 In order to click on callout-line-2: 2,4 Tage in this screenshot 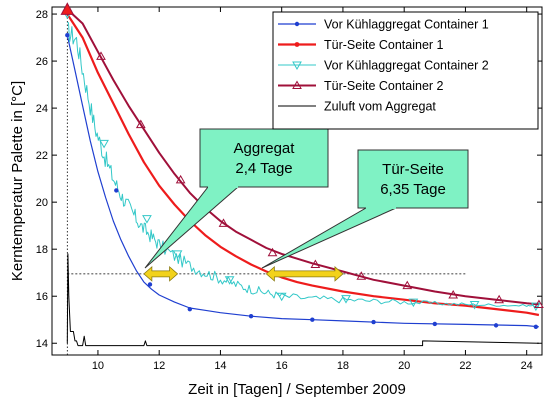, I will do `click(263, 168)`.